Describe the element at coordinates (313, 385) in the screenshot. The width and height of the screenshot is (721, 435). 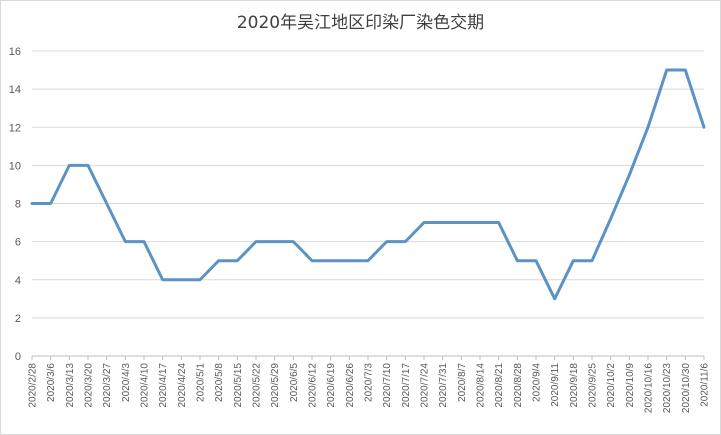
I see `x-tick-label: 2020/6/12` at that location.